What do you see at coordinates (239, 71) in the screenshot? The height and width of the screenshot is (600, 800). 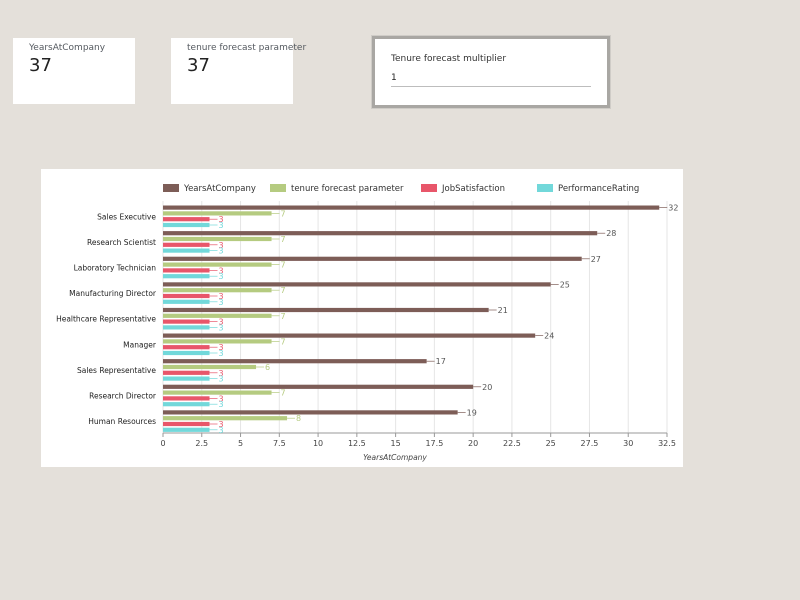 I see `kpi-card-tenure-forecast: tenure forecast parameter 37` at bounding box center [239, 71].